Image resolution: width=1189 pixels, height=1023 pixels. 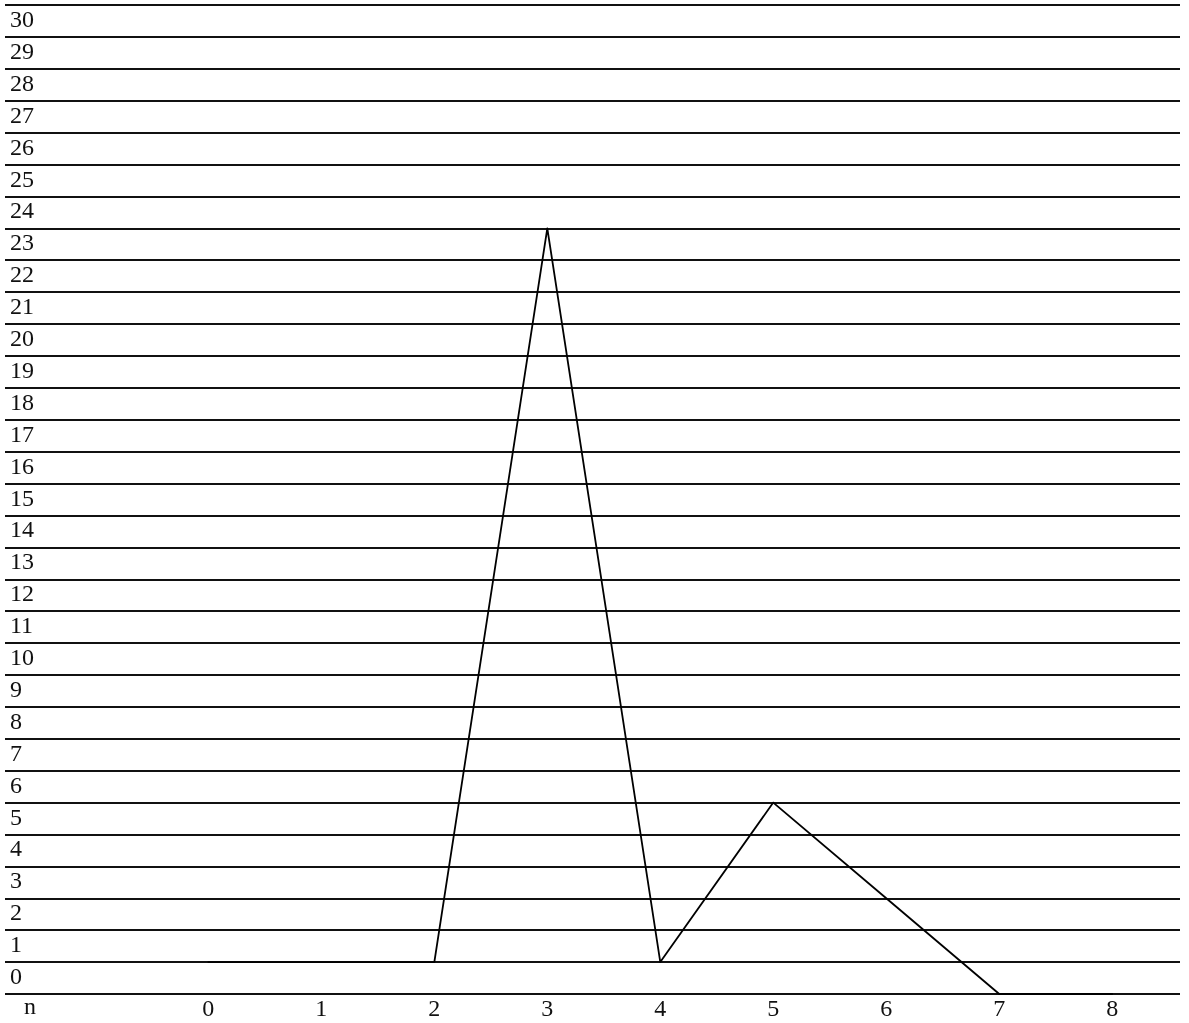 I want to click on y-tick-label: 13, so click(x=22, y=561).